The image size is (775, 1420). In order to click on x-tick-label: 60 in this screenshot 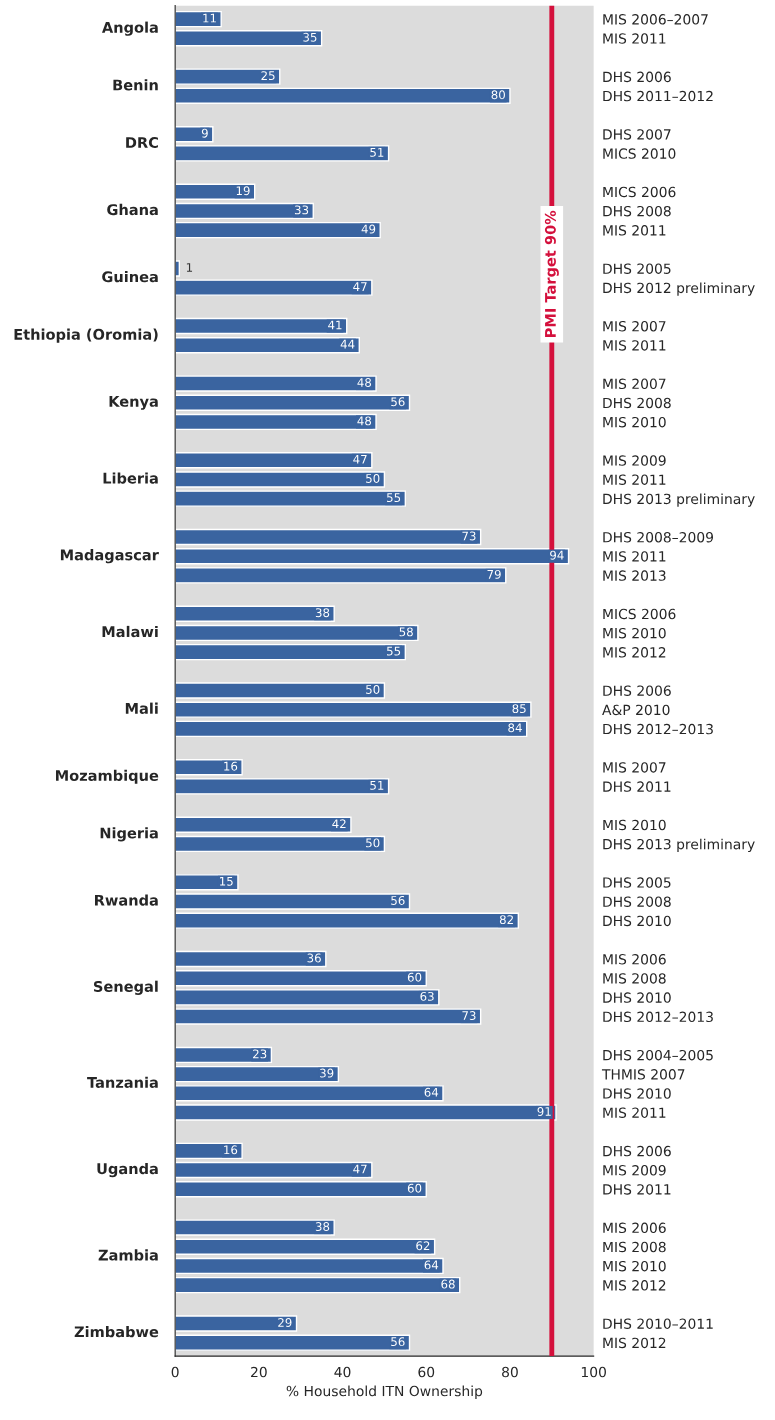, I will do `click(426, 1372)`.